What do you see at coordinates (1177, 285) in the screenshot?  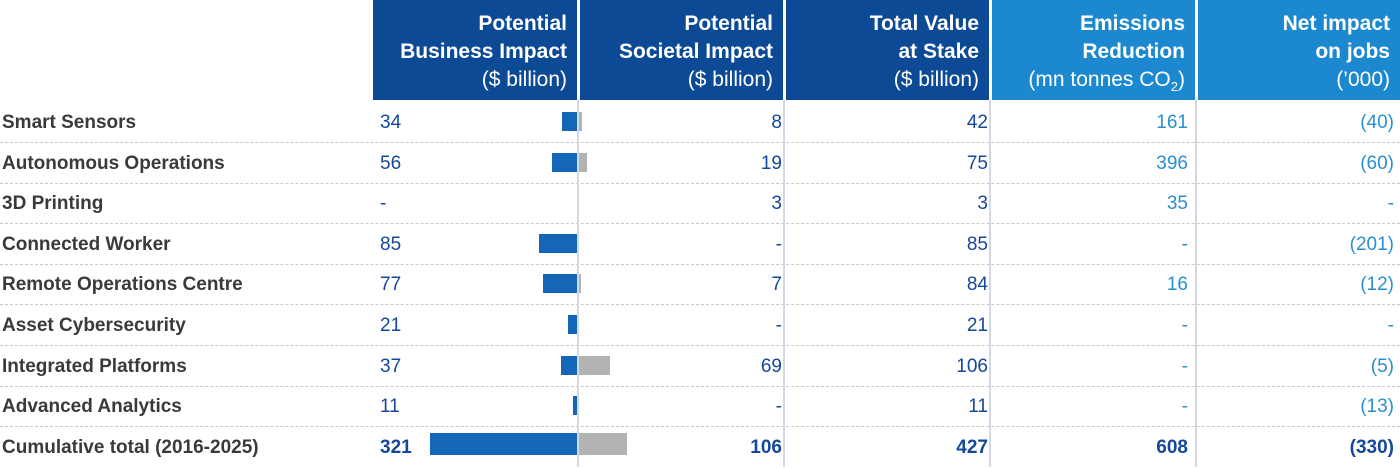 I see `emissions-value: 16` at bounding box center [1177, 285].